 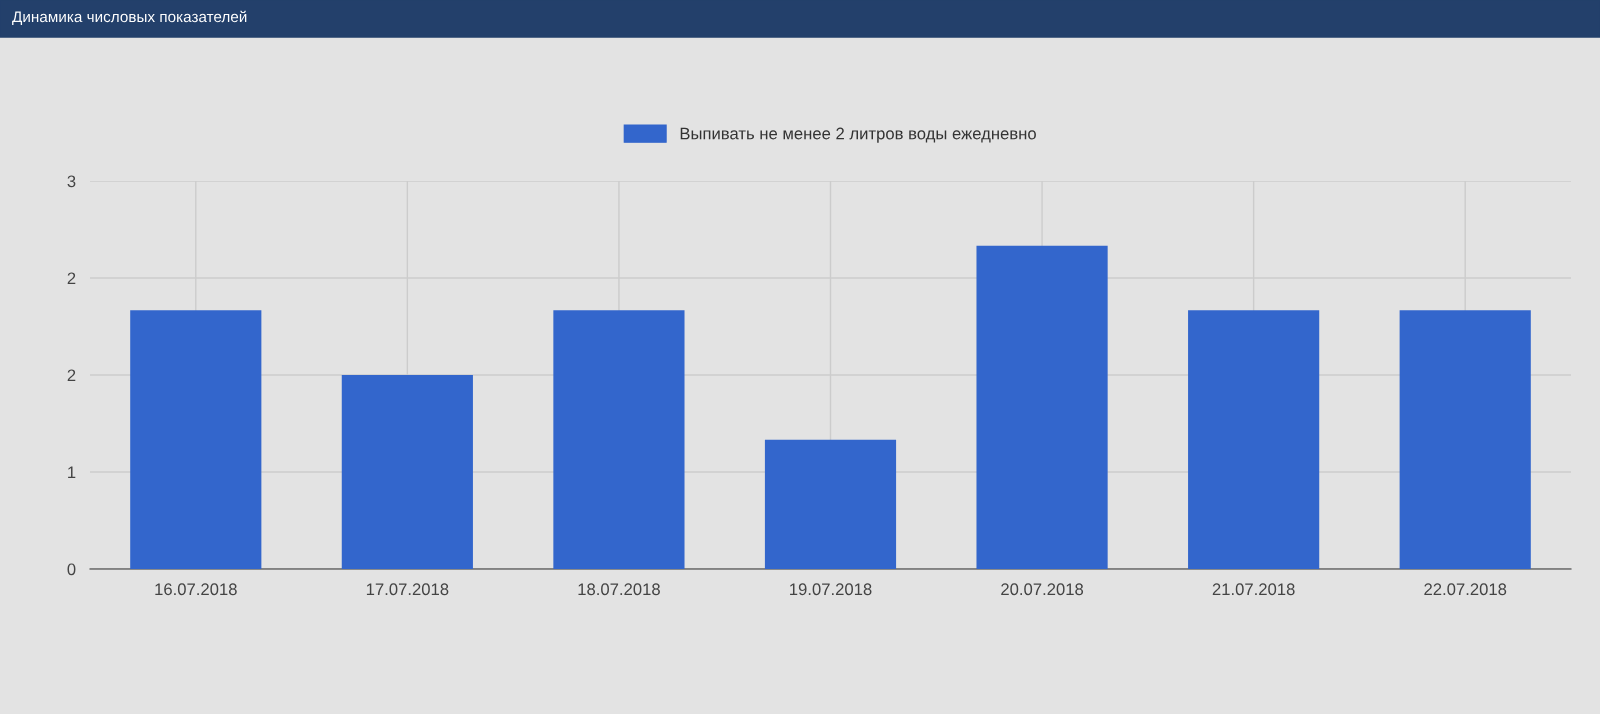 I want to click on x-tick-label: 19.07.2018, so click(x=831, y=589).